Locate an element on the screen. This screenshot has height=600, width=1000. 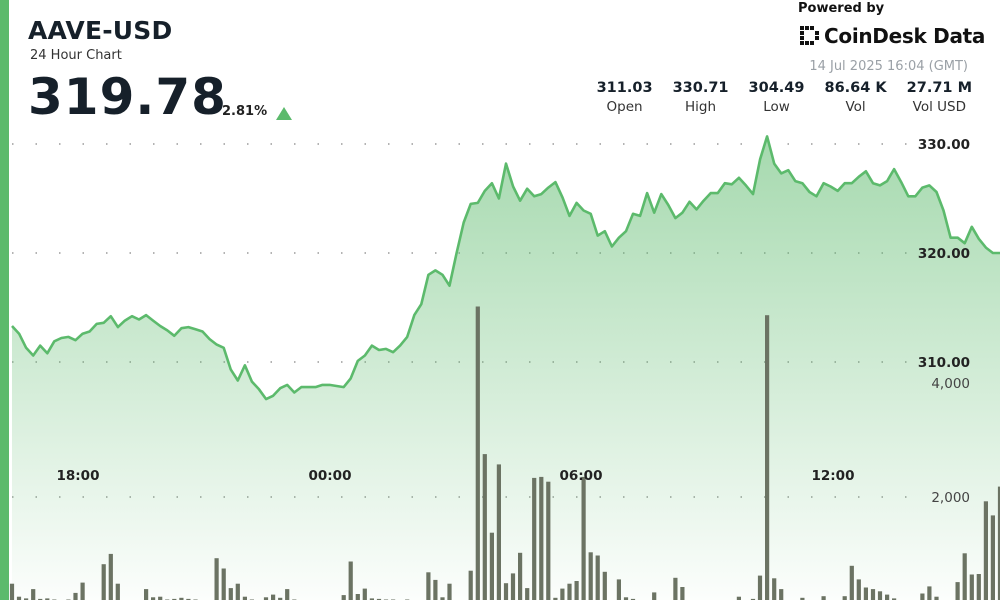
pair-title: AAVE-USD is located at coordinates (100, 30).